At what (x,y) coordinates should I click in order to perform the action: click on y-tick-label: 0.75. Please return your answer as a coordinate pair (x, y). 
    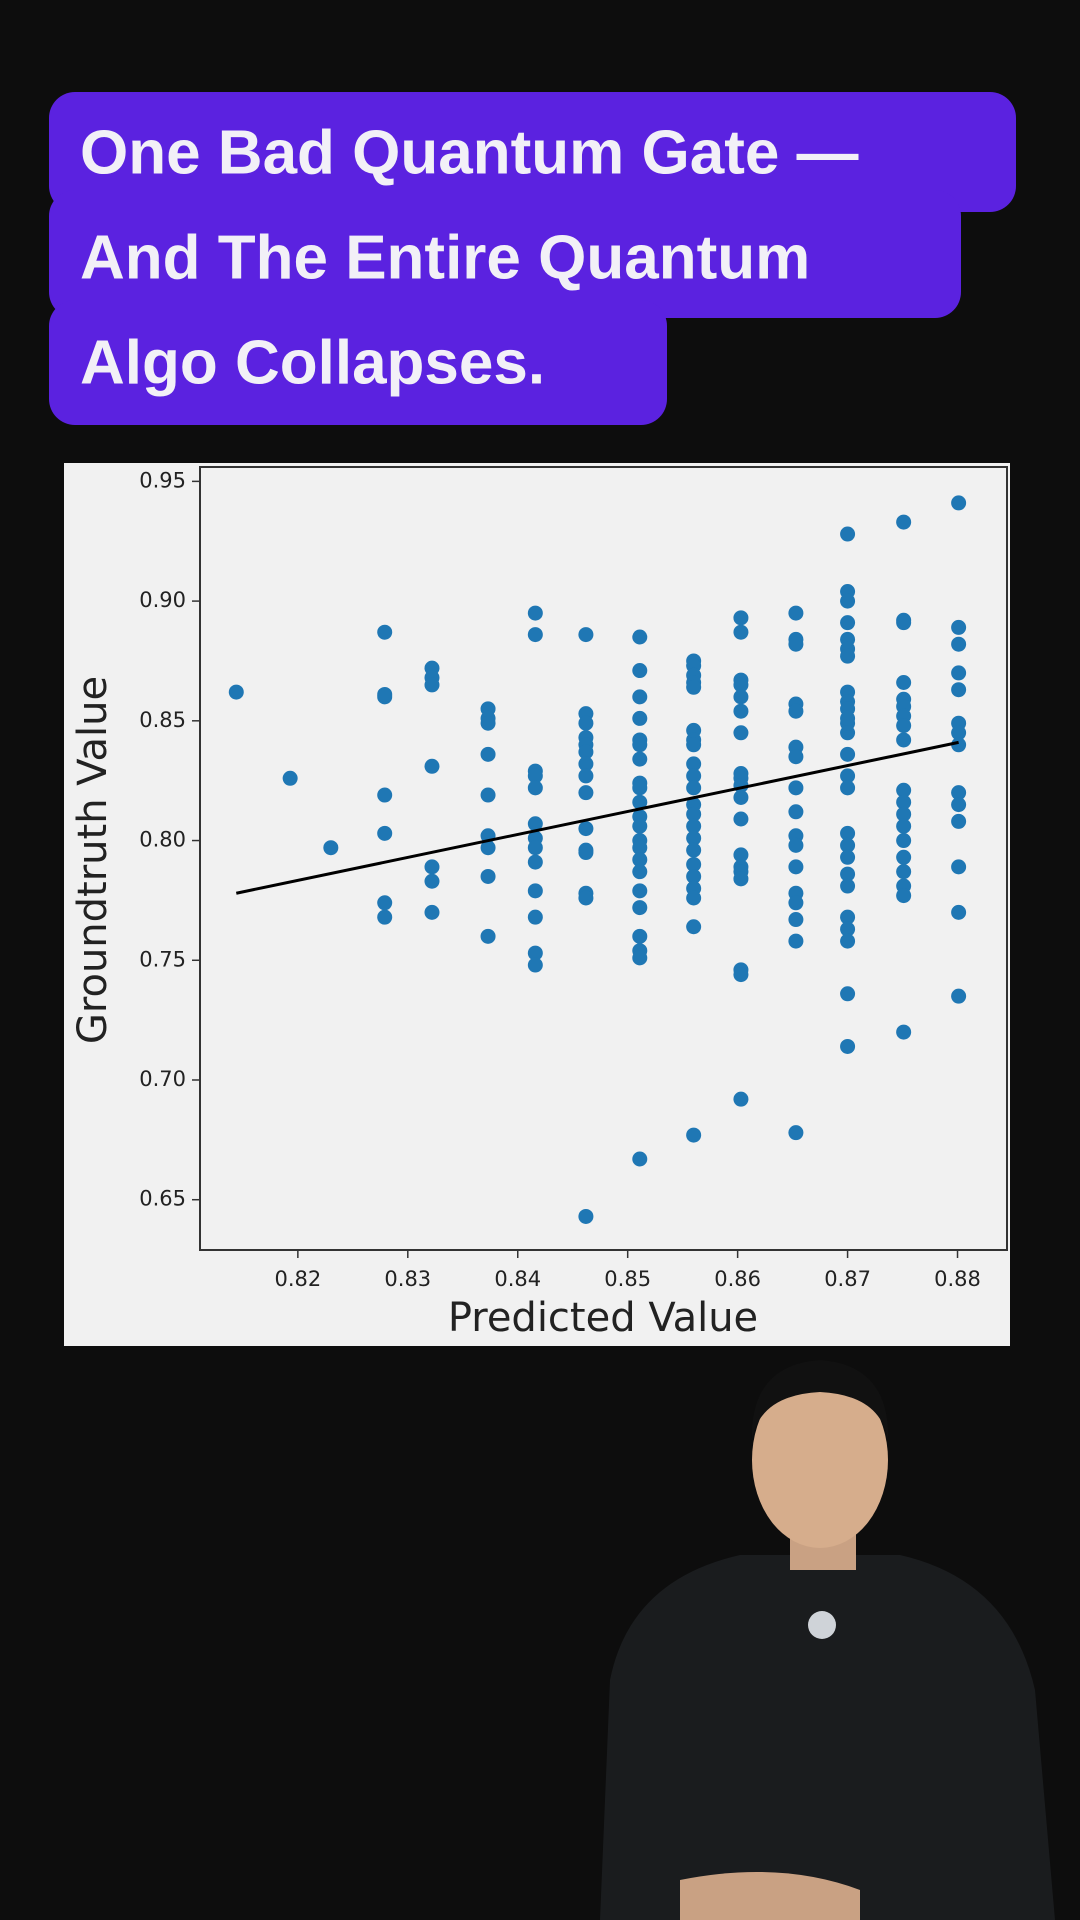
    Looking at the image, I should click on (162, 959).